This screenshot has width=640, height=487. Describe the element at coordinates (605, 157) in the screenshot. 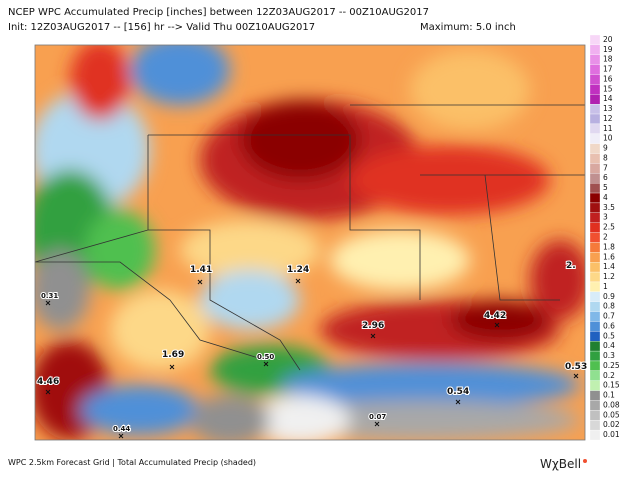

I see `legend-label: 8` at that location.